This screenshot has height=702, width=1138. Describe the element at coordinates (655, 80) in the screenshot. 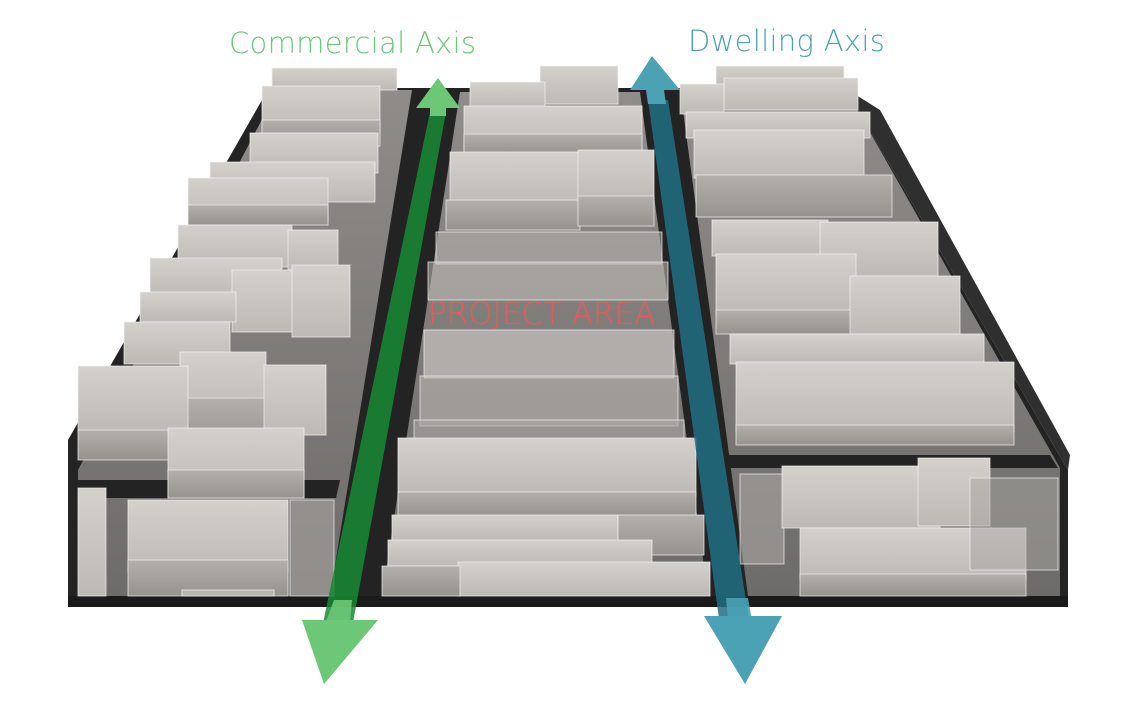

I see `dwelling-arrow-head-top` at that location.